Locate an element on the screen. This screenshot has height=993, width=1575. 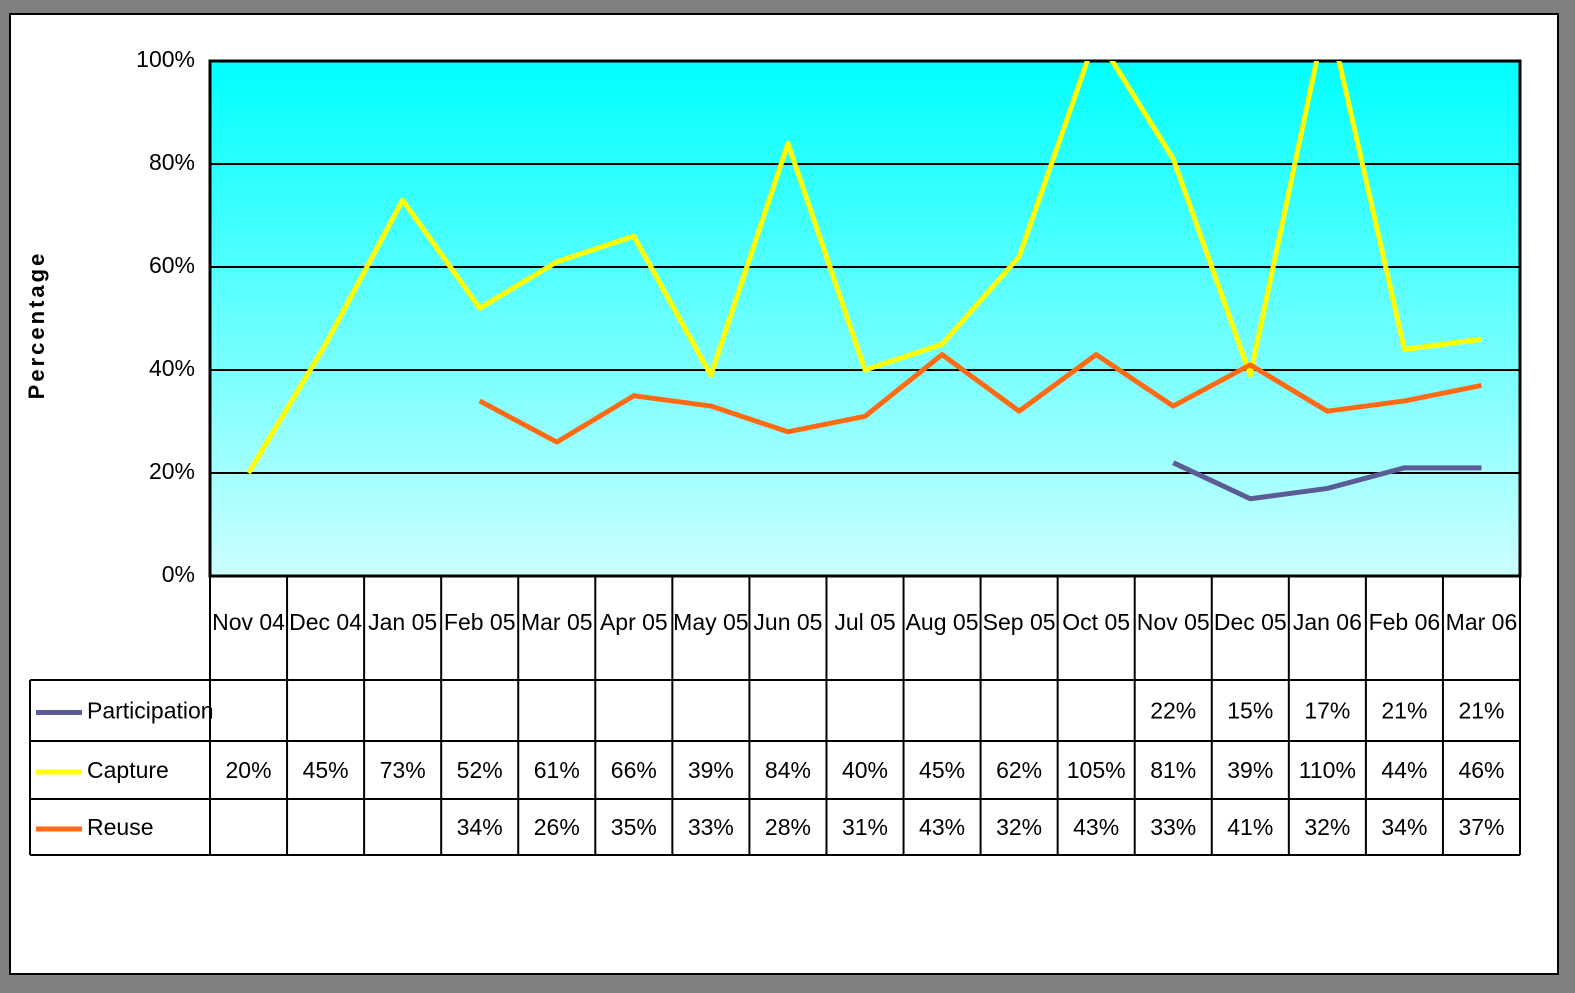
data-label: 81% is located at coordinates (1173, 770).